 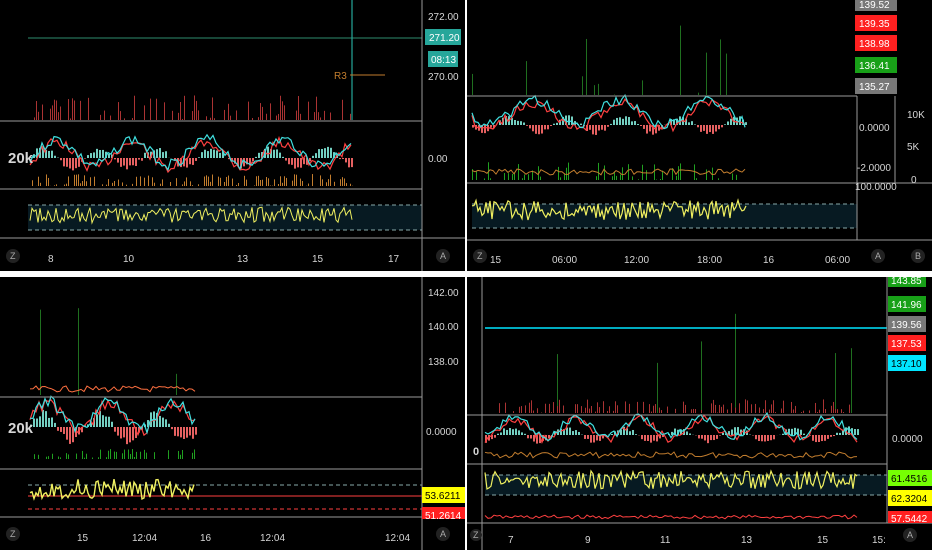 What do you see at coordinates (906, 305) in the screenshot?
I see `price-tag: 141.96` at bounding box center [906, 305].